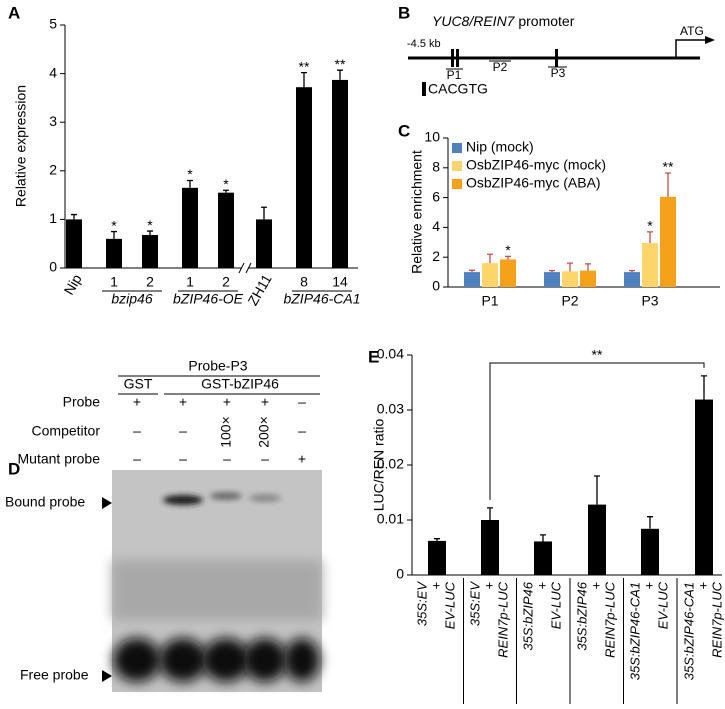 This screenshot has height=709, width=725. What do you see at coordinates (692, 31) in the screenshot?
I see `atg-label: ATG` at bounding box center [692, 31].